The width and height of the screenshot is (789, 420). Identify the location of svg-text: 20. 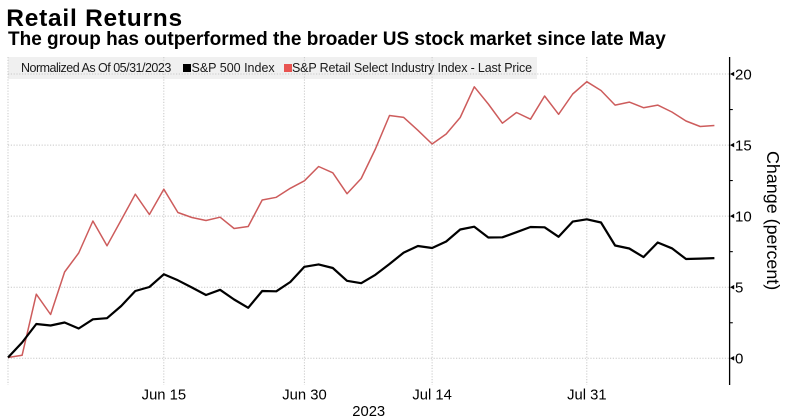
(743, 74).